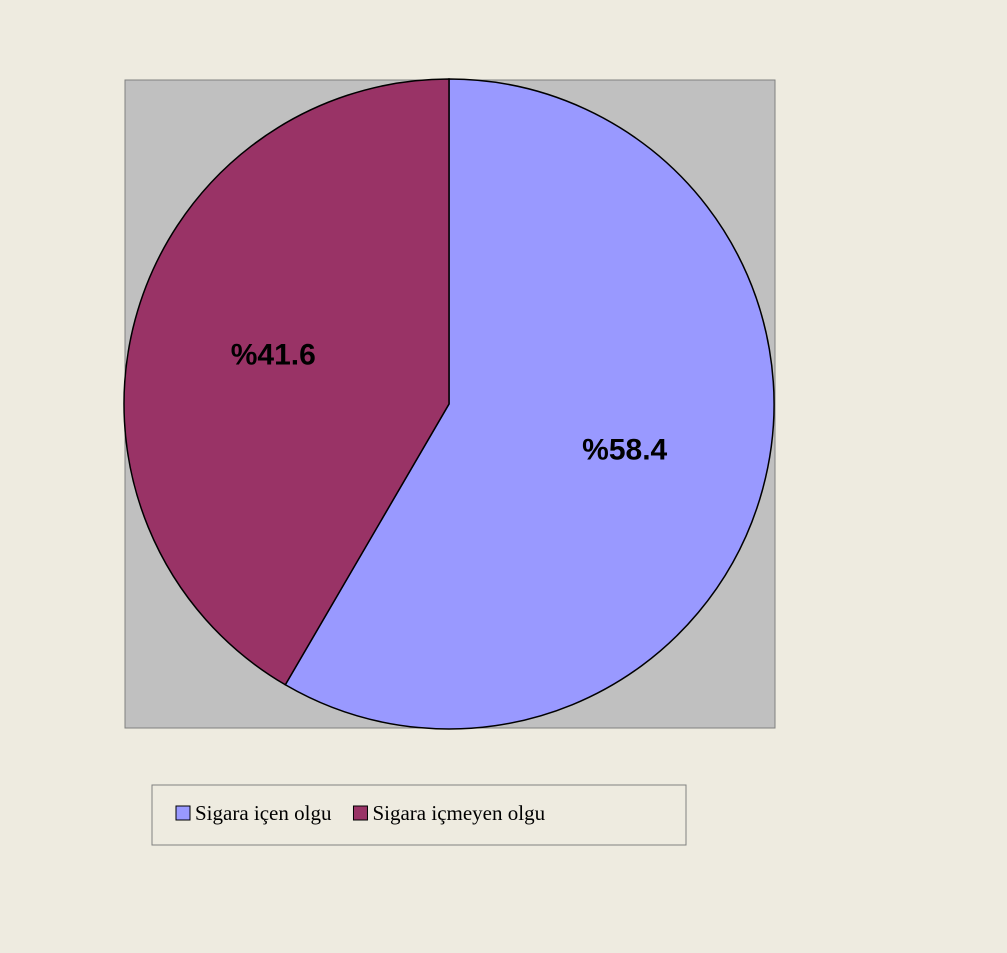  What do you see at coordinates (263, 813) in the screenshot?
I see `legend-label: Sigara içen olgu` at bounding box center [263, 813].